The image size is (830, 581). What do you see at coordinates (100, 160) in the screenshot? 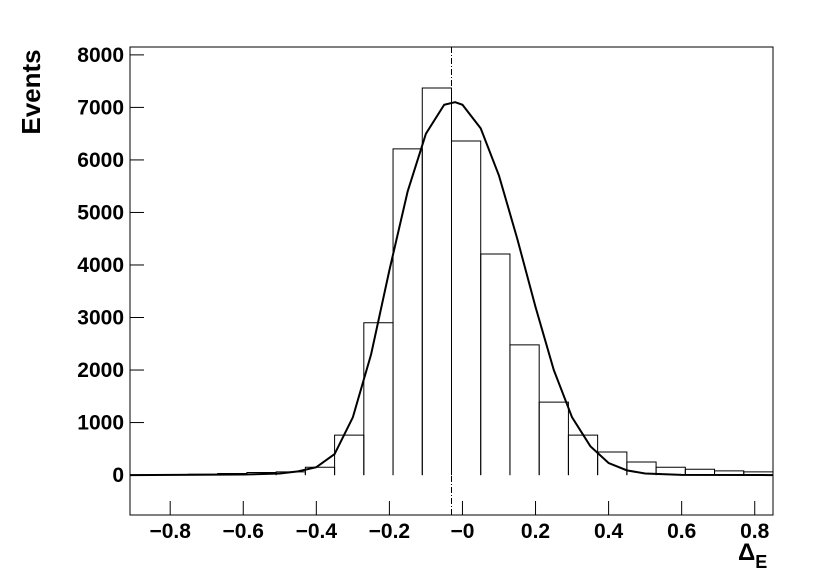
I see `y-tick-label: 6000` at bounding box center [100, 160].